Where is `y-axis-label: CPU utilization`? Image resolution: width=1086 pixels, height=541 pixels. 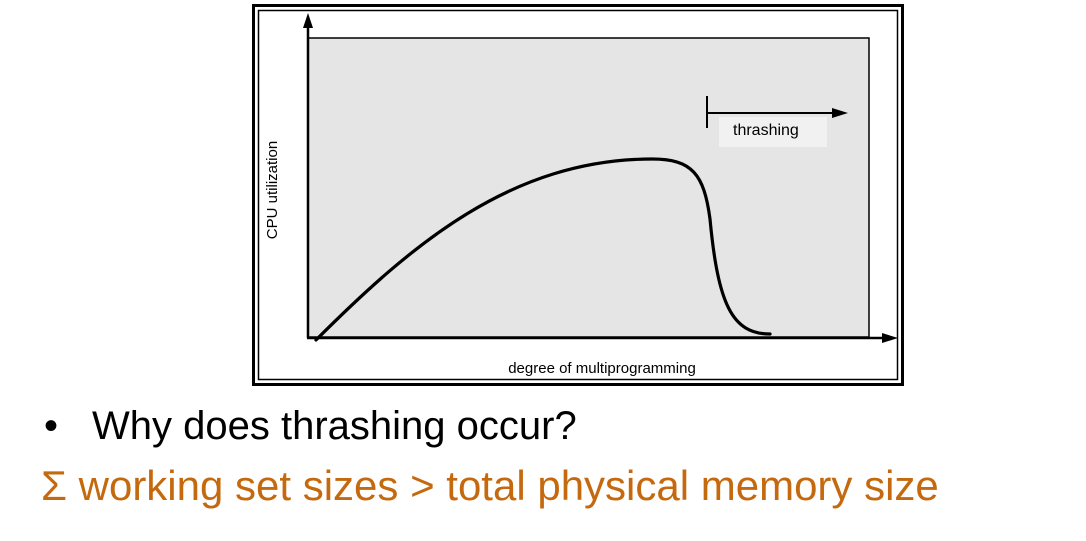 y-axis-label: CPU utilization is located at coordinates (272, 190).